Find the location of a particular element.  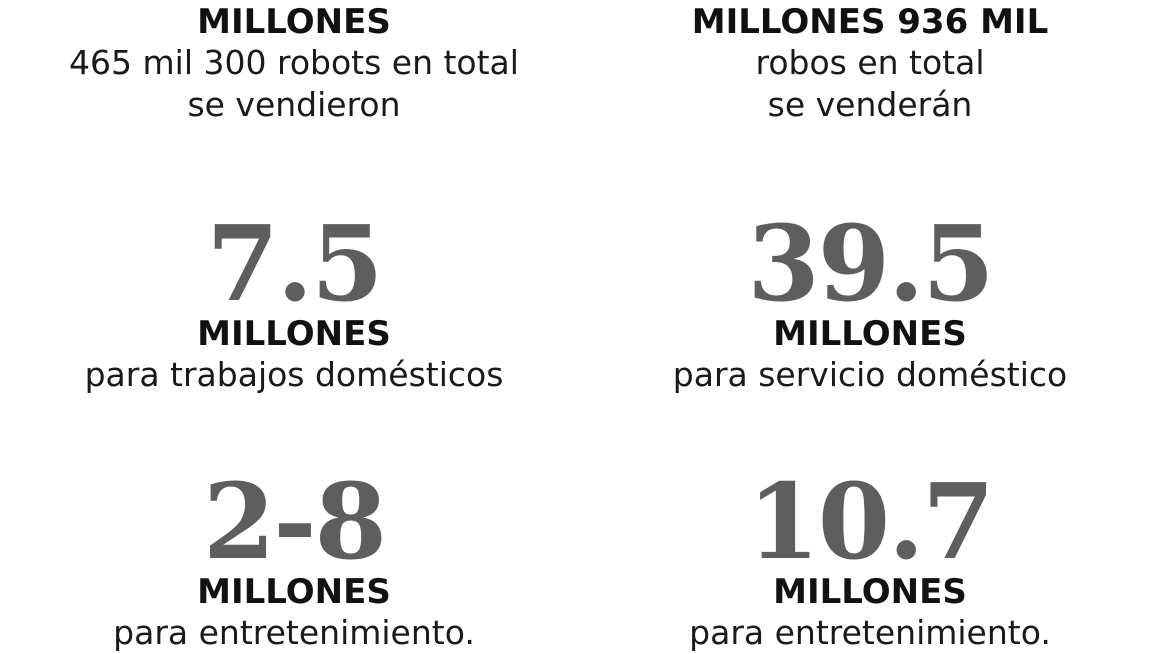

right-middle-stat: 39.5 MILLONES para servicio doméstico is located at coordinates (870, 299).